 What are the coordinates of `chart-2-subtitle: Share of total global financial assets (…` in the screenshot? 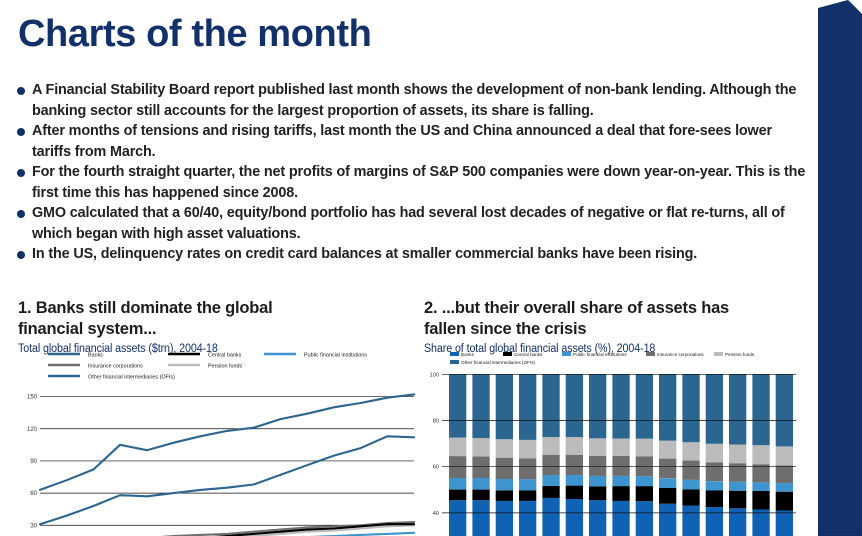 It's located at (540, 349).